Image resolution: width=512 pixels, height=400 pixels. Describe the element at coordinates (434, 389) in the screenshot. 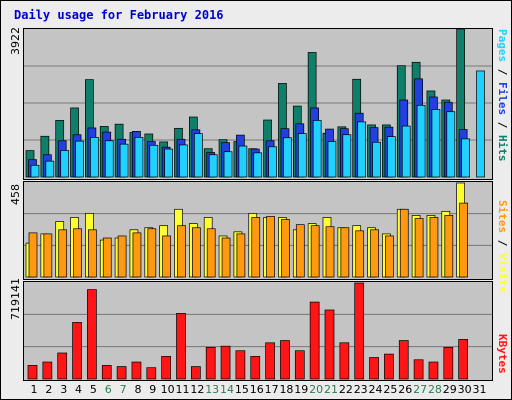

I see `day-label: 28` at that location.